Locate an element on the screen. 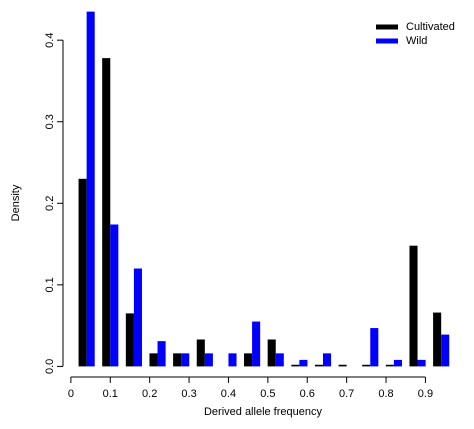 The height and width of the screenshot is (429, 474). x-tick-label: 0.7 is located at coordinates (346, 394).